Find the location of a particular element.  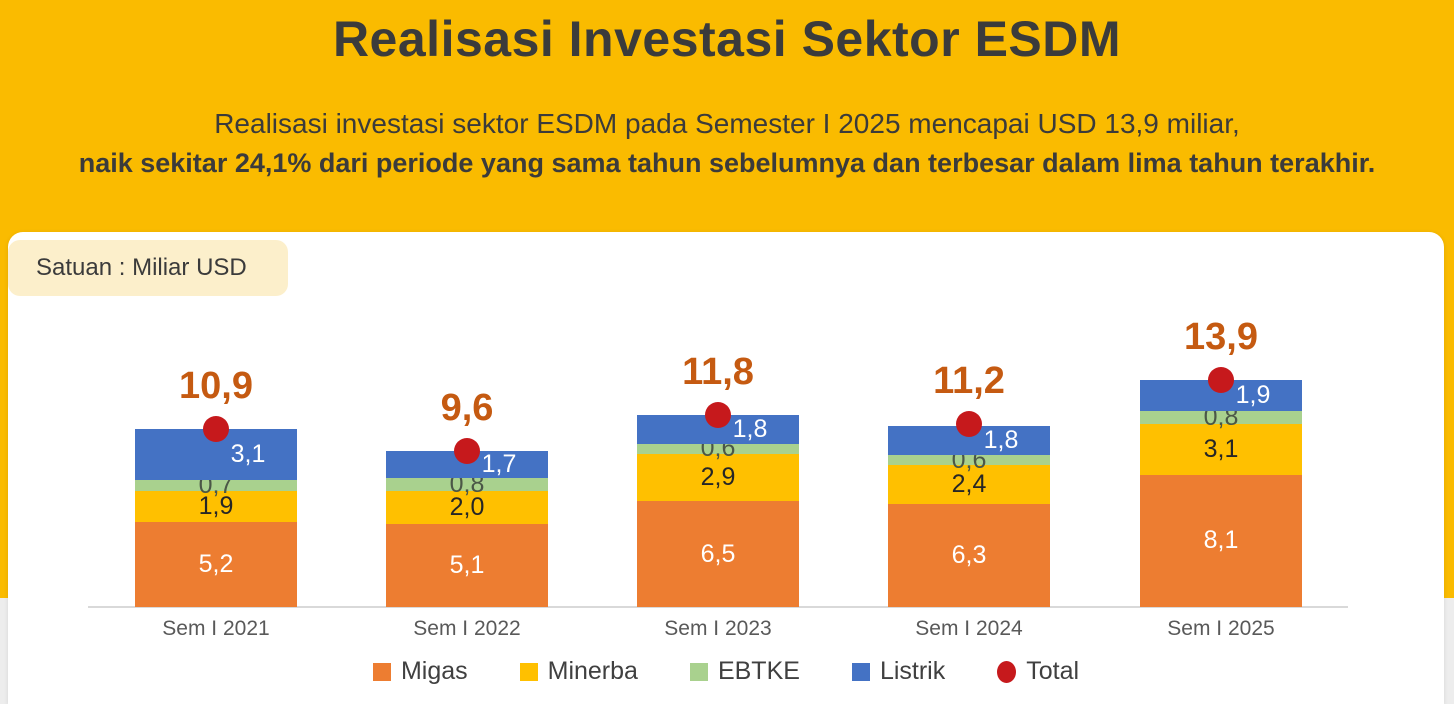

segment-value-minerba: 2,0 is located at coordinates (467, 507).